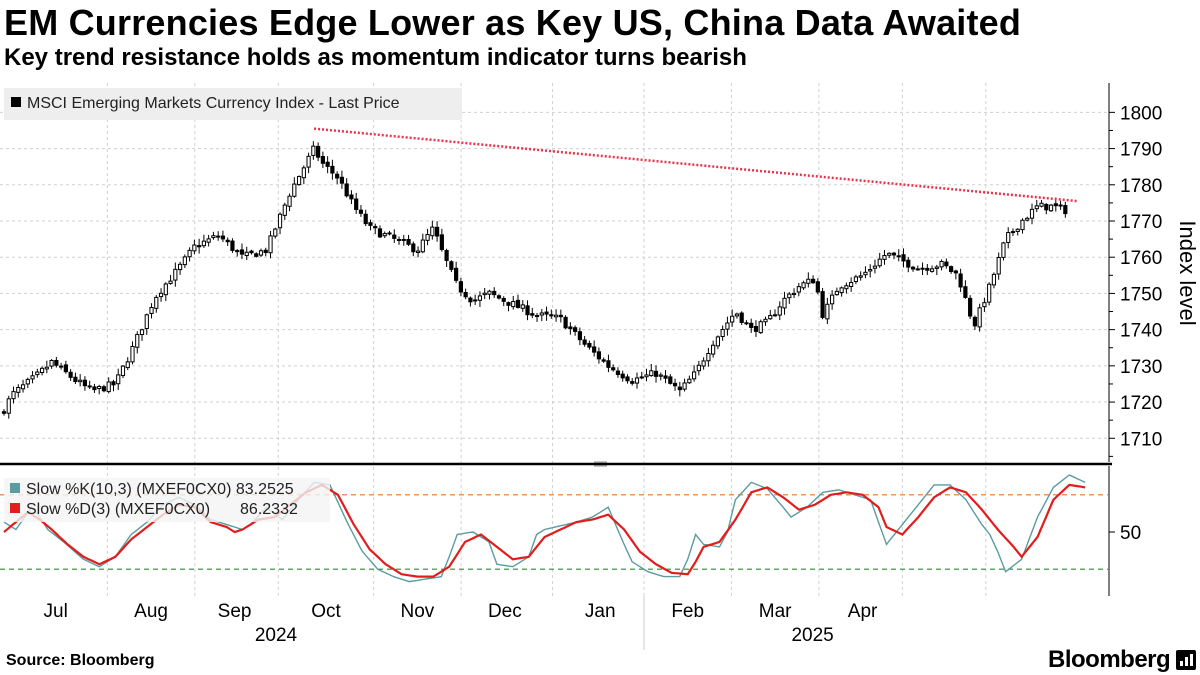 The image size is (1200, 675). Describe the element at coordinates (15, 508) in the screenshot. I see `slow-d-swatch` at that location.